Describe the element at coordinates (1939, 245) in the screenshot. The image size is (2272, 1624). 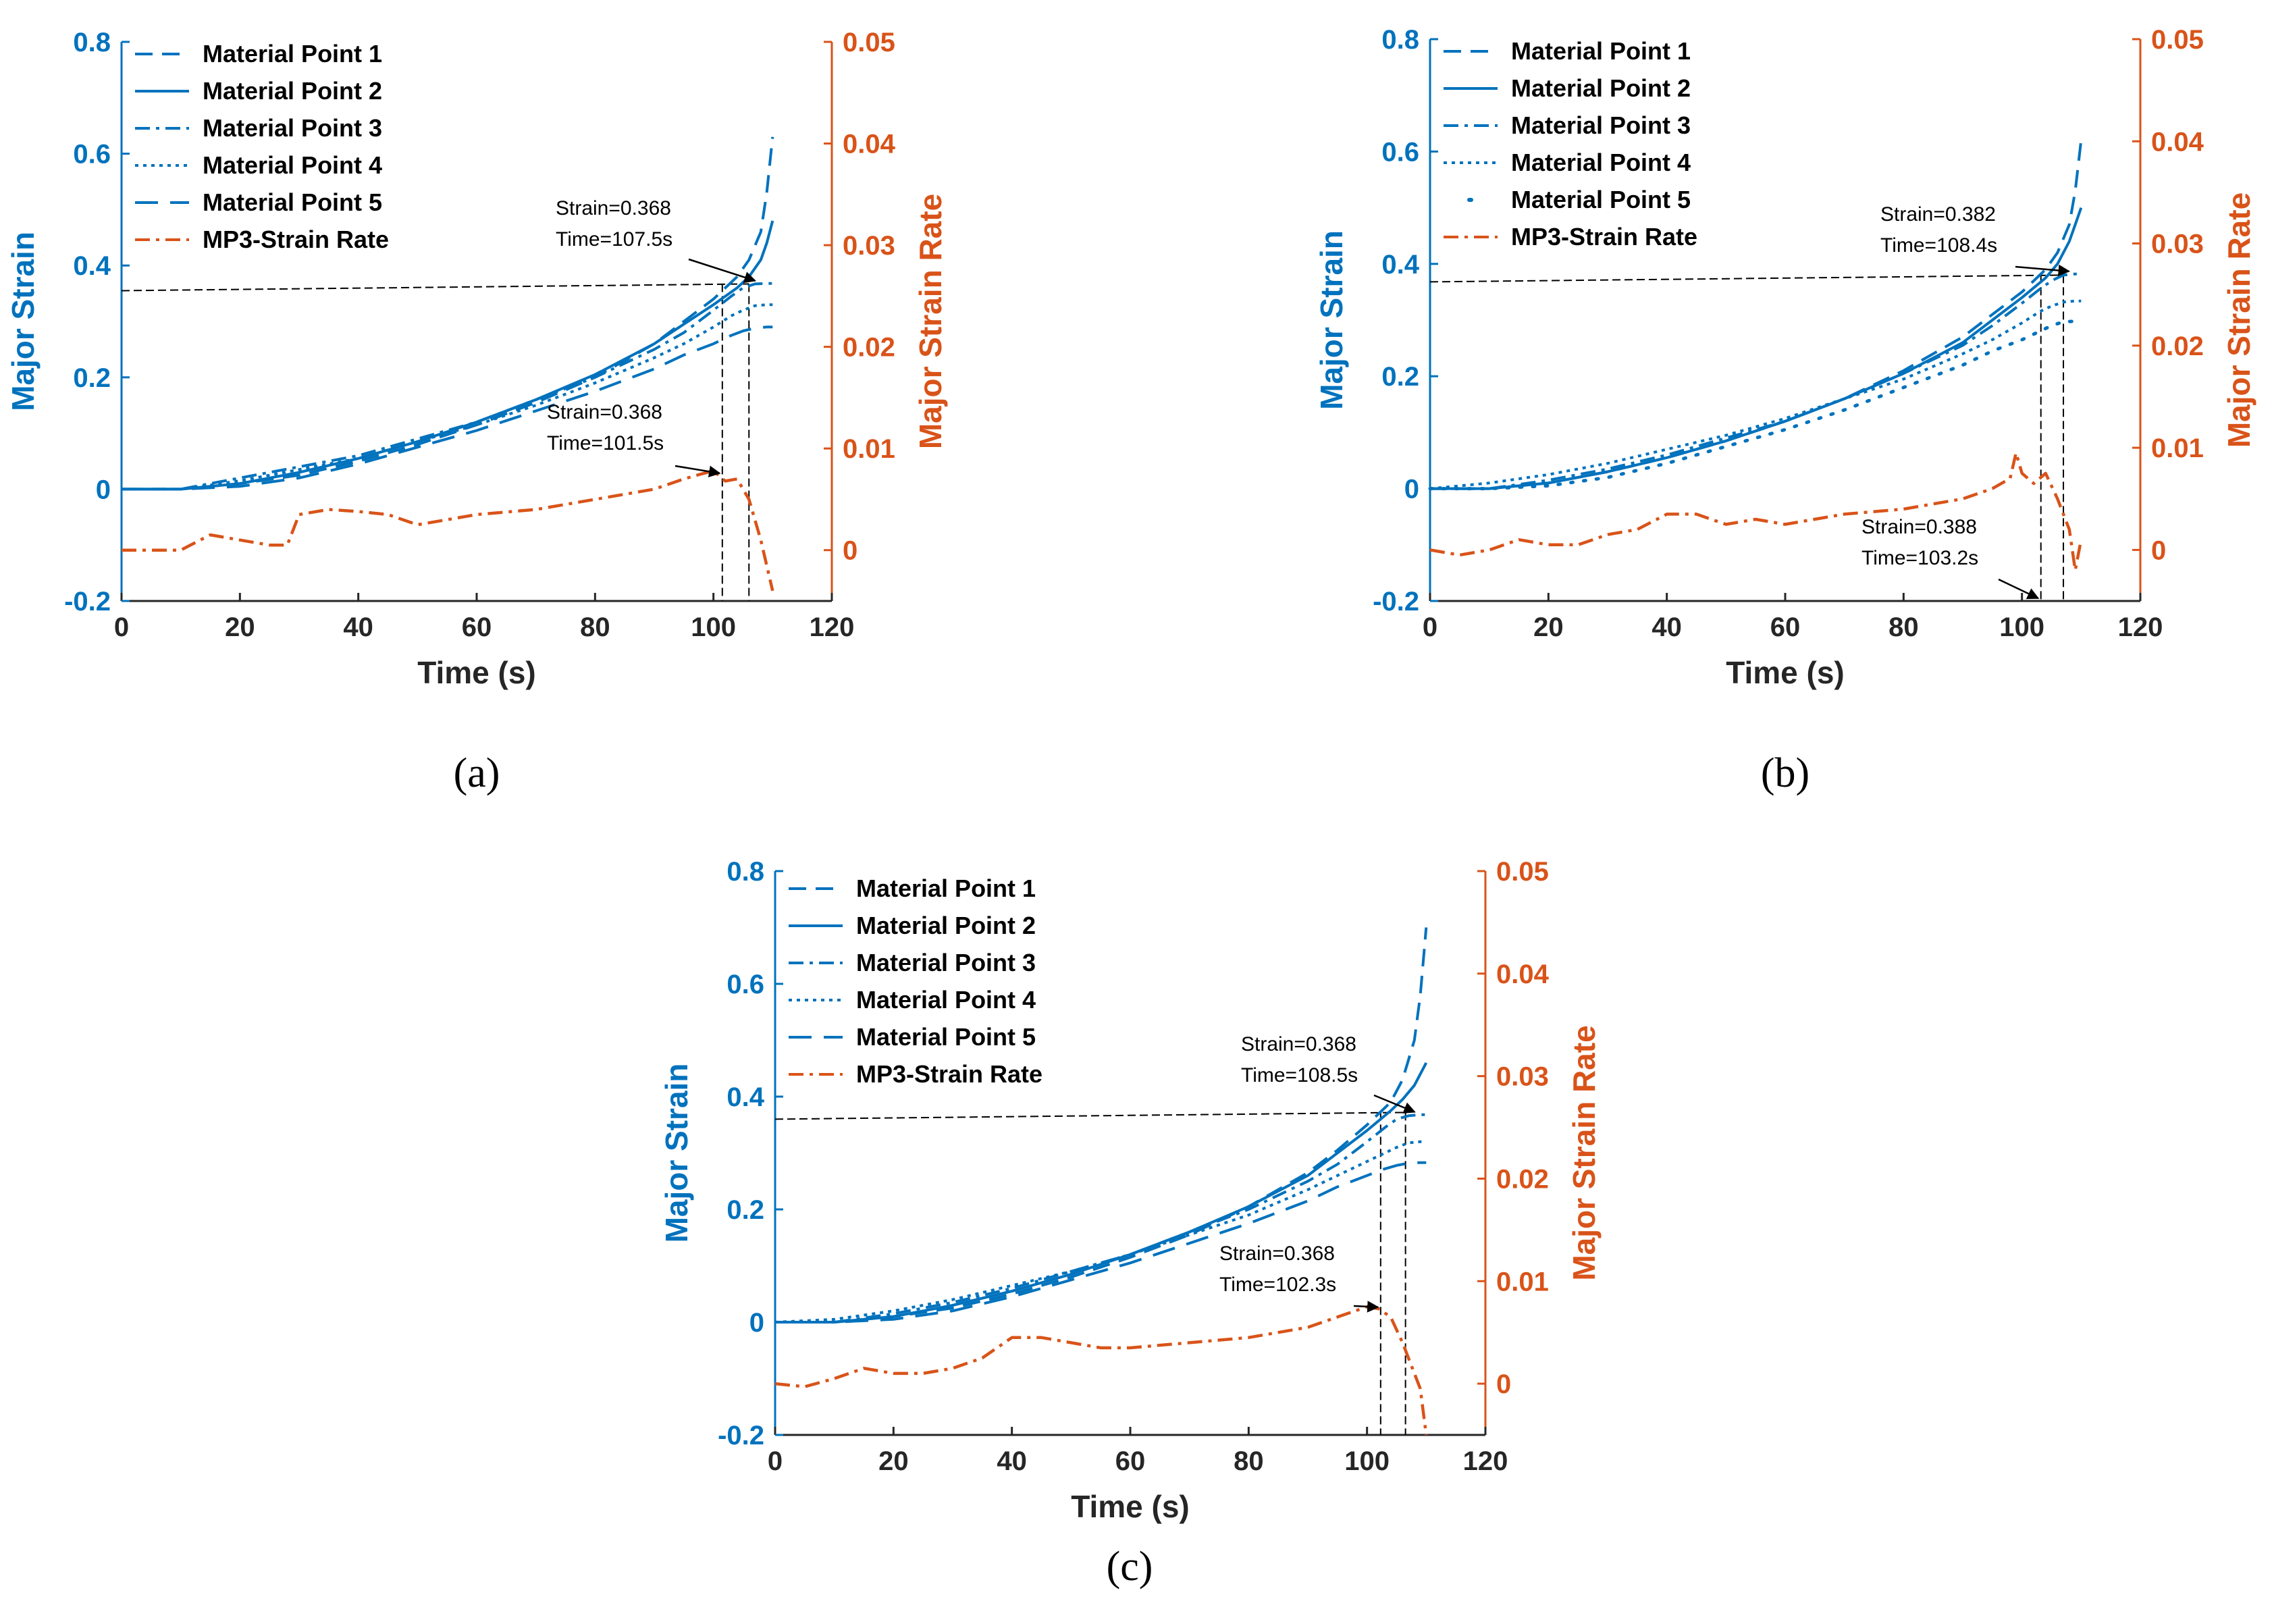
I see `annotation-time: Time=108.4s` at that location.